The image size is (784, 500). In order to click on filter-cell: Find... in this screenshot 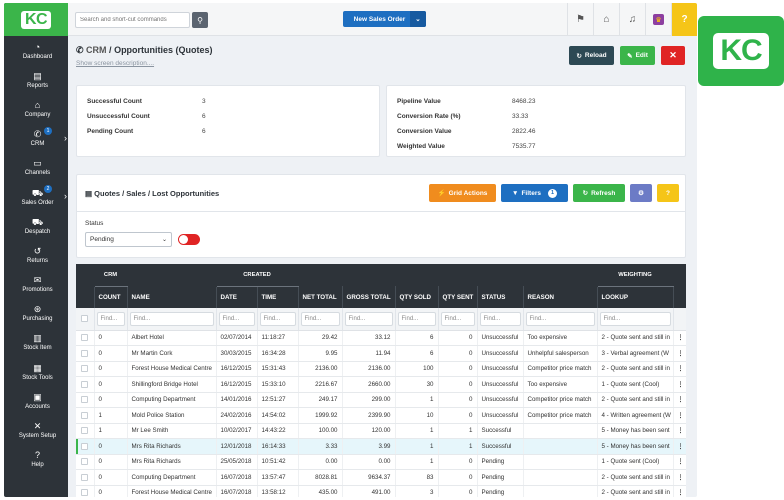, I will do `click(172, 319)`.